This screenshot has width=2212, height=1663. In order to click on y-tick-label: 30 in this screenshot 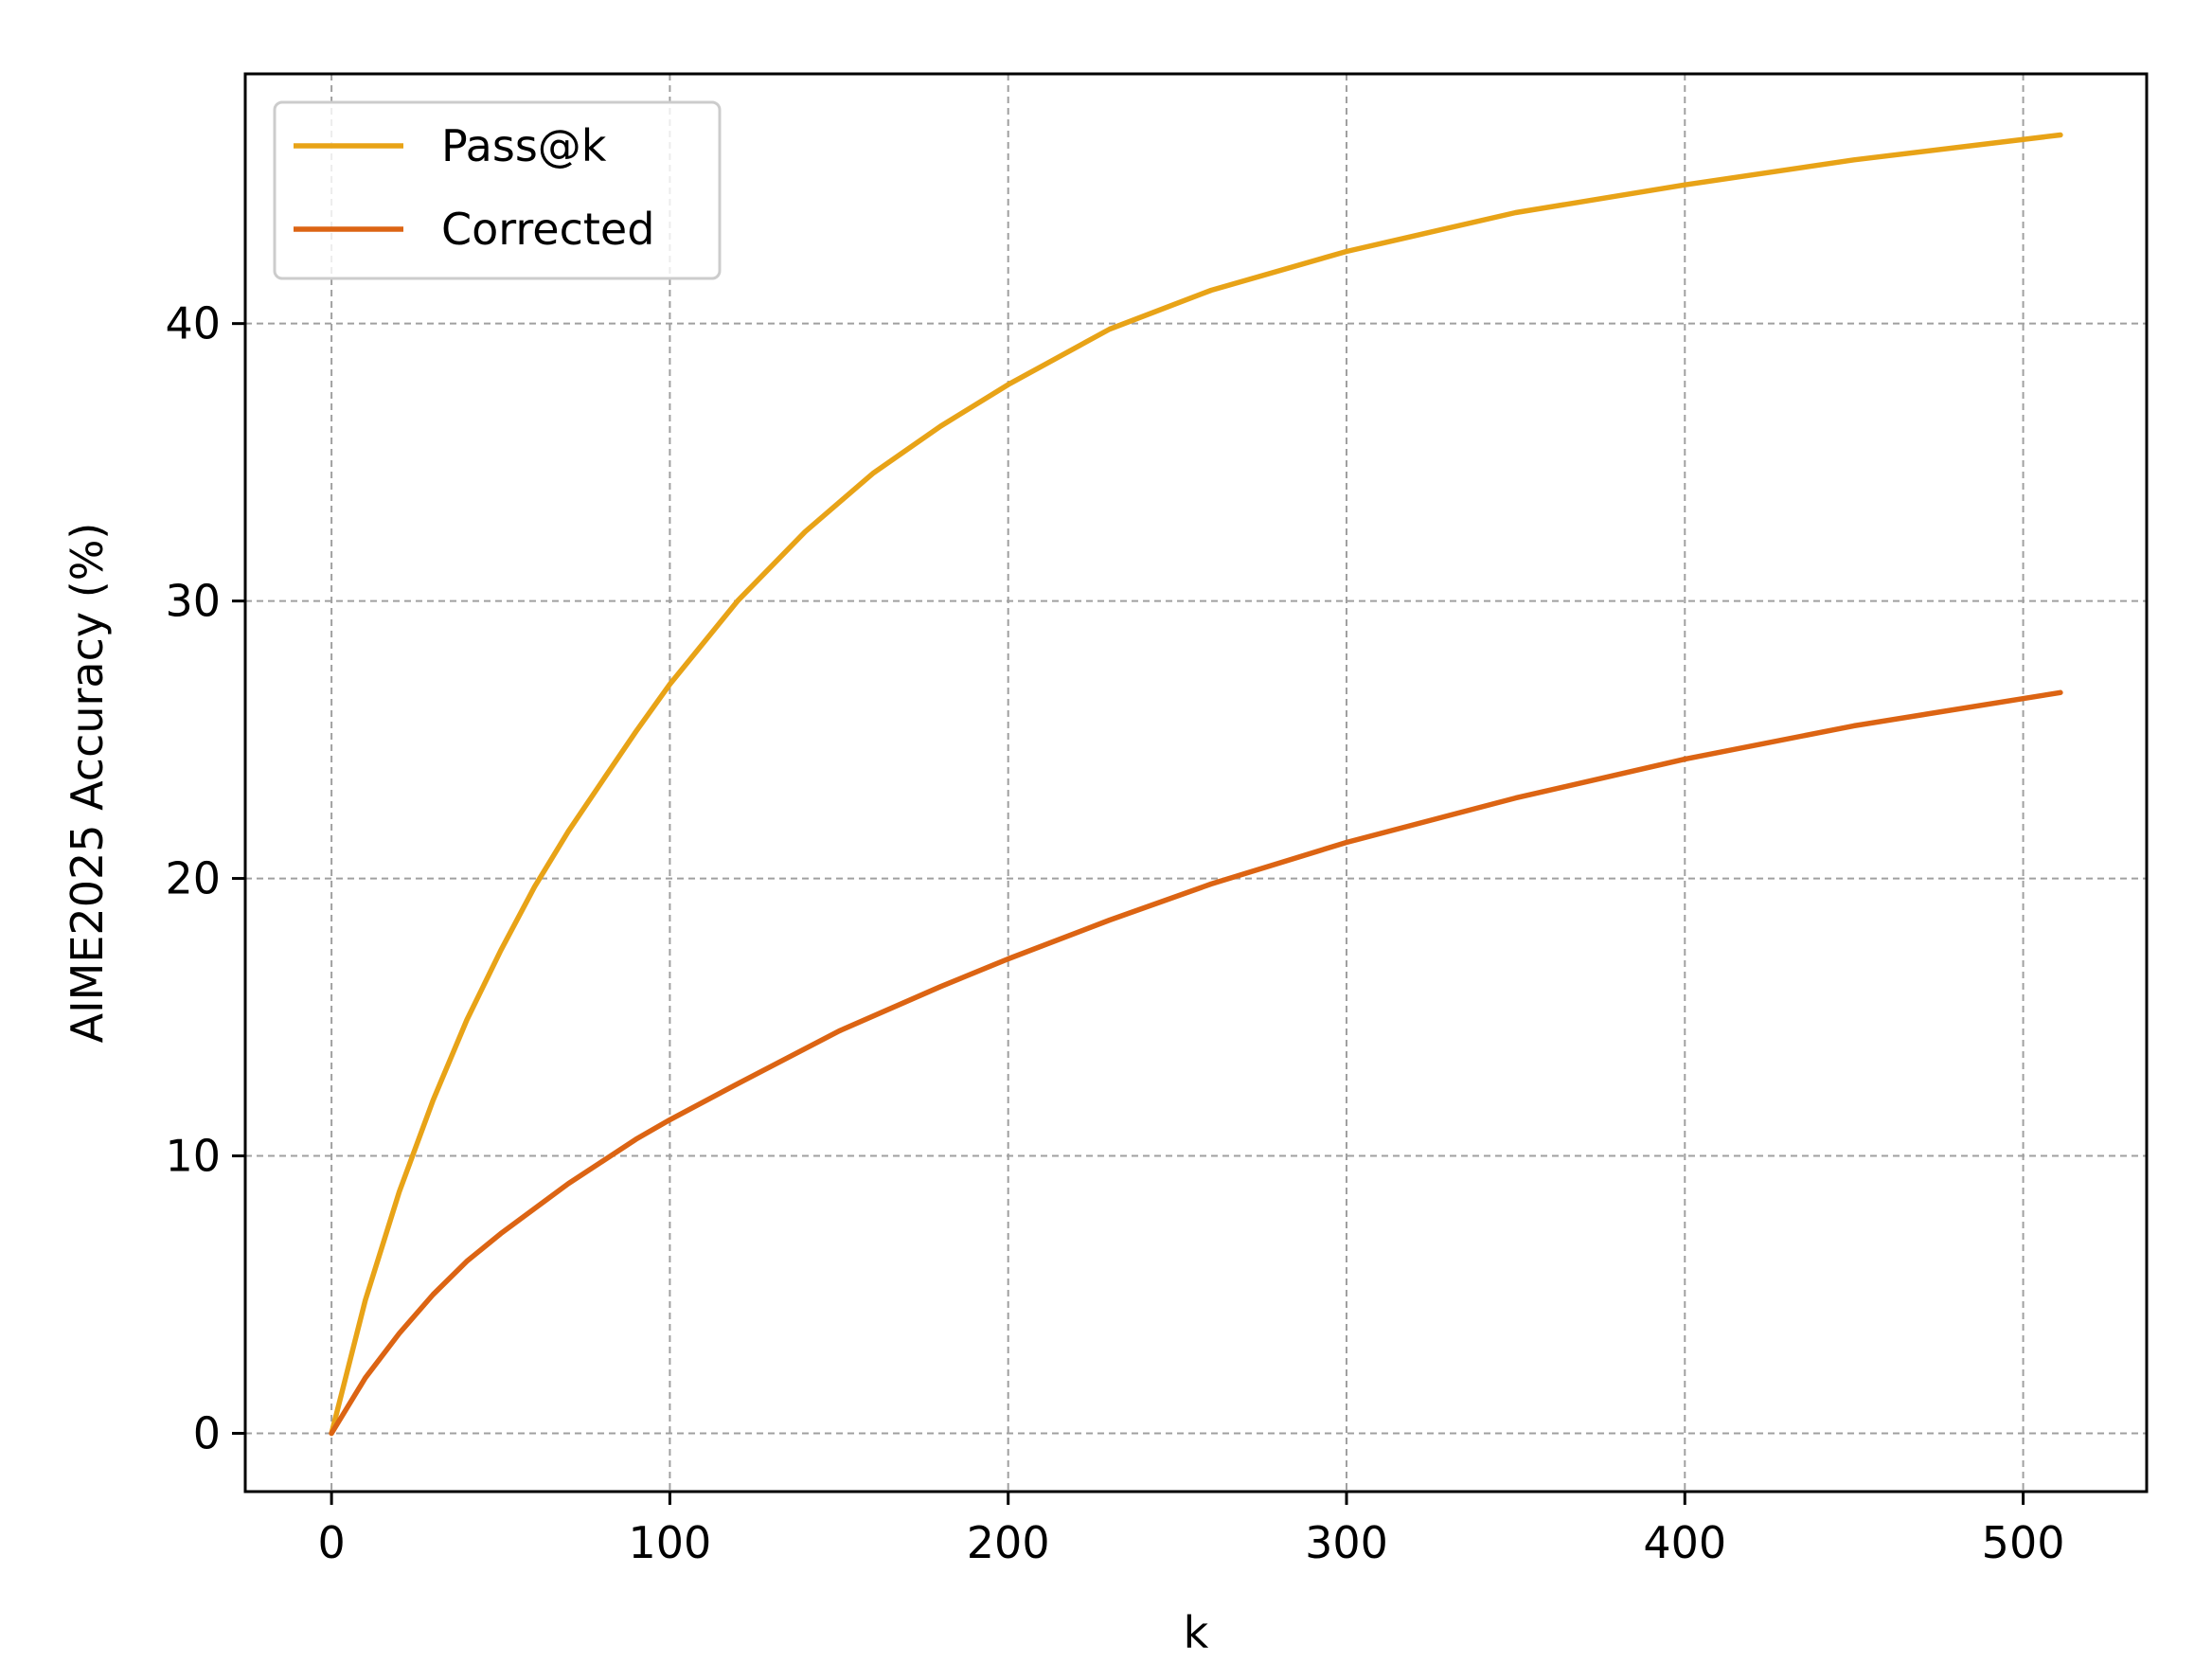, I will do `click(193, 602)`.